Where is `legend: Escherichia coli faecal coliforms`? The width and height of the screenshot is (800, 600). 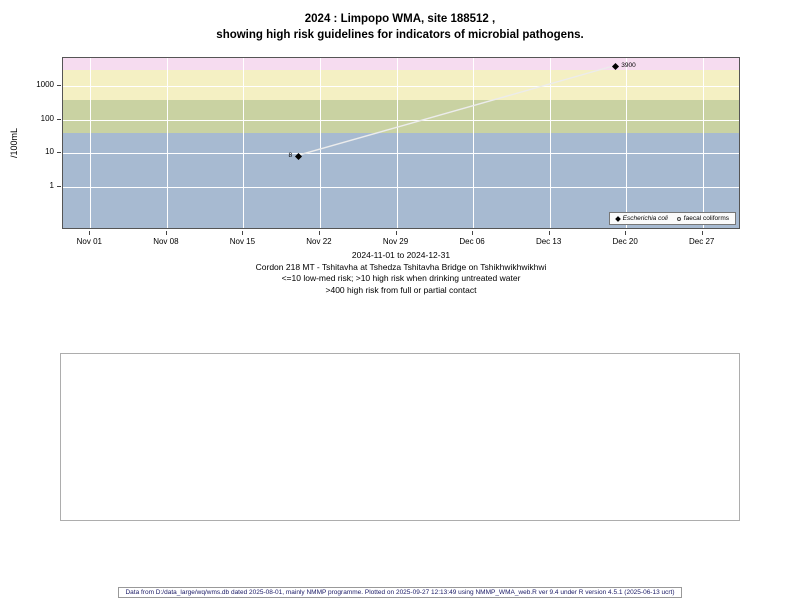
legend: Escherichia coli faecal coliforms is located at coordinates (672, 218).